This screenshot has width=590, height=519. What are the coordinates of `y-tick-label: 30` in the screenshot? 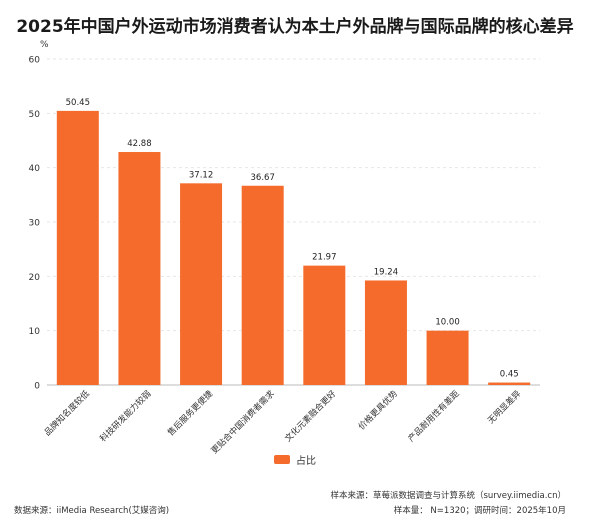 It's located at (35, 224).